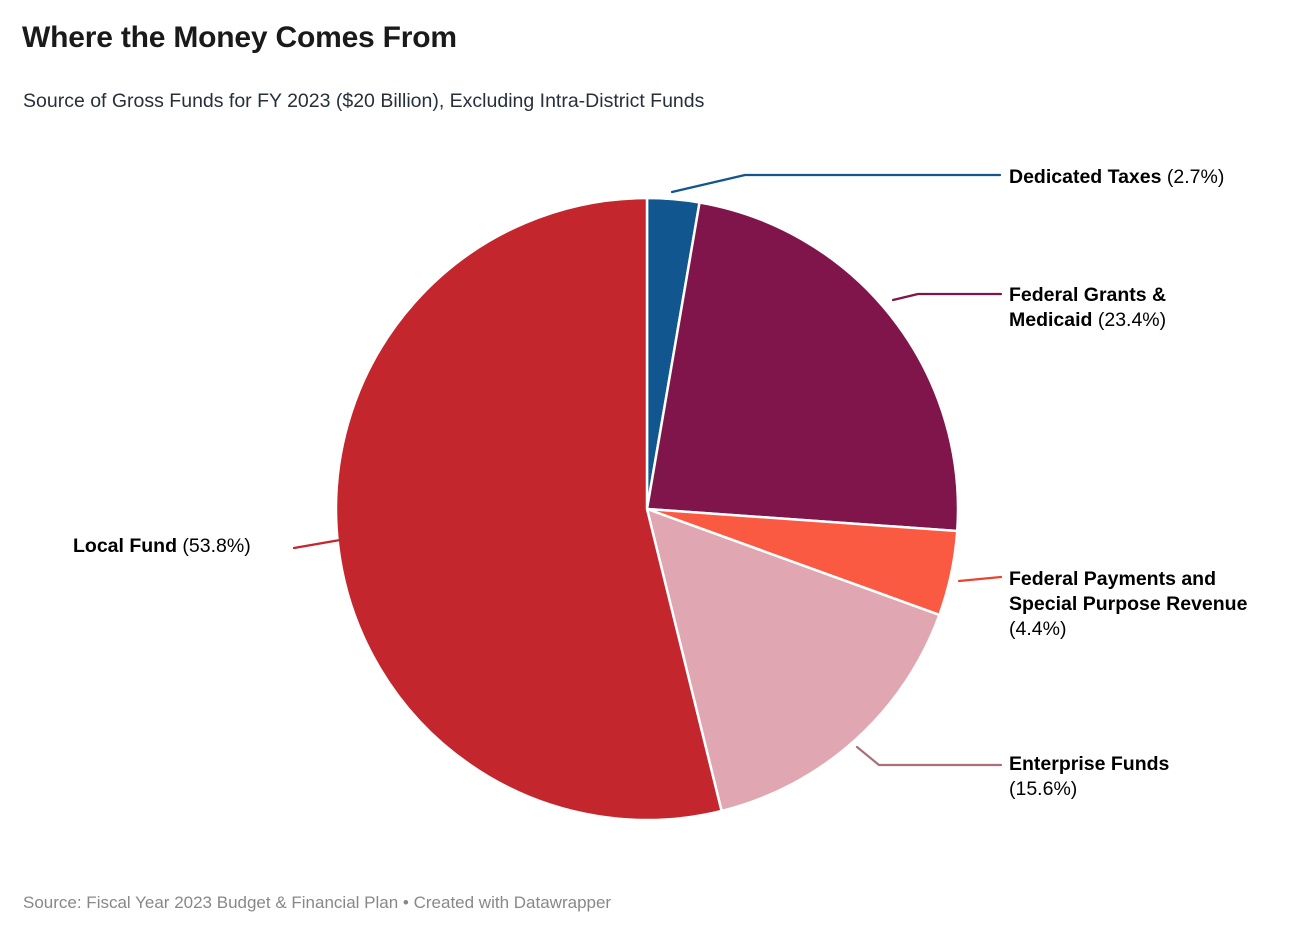  Describe the element at coordinates (239, 37) in the screenshot. I see `page-title: Where the Money Comes From` at that location.